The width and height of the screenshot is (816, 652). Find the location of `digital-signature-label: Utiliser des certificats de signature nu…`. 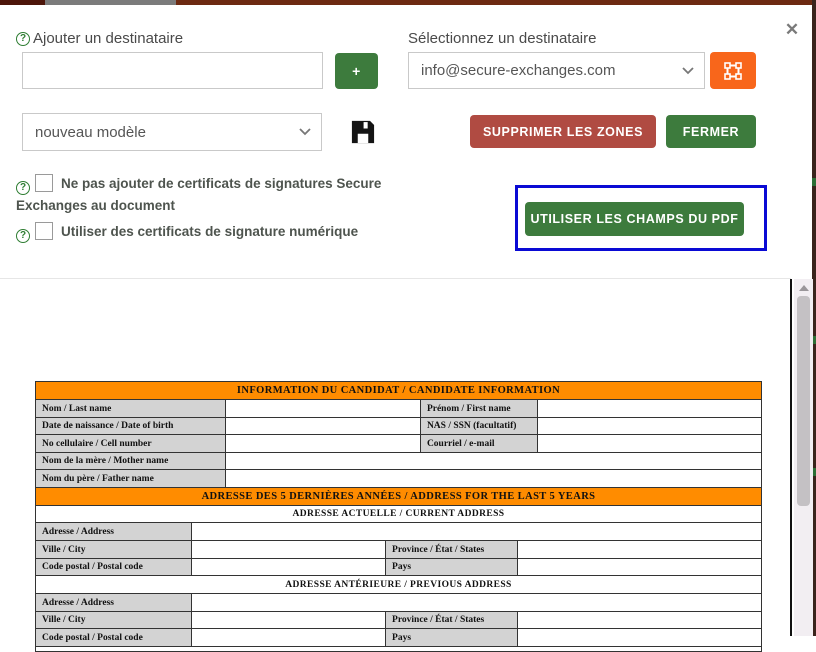

digital-signature-label: Utiliser des certificats de signature nu… is located at coordinates (210, 231).